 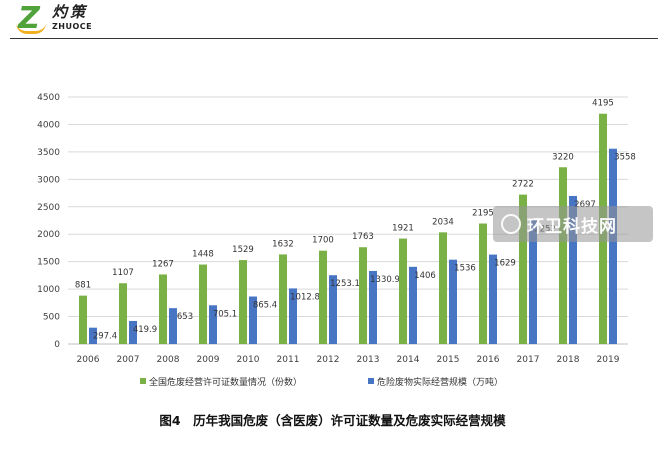 What do you see at coordinates (88, 360) in the screenshot?
I see `x-tick-label: 2006` at bounding box center [88, 360].